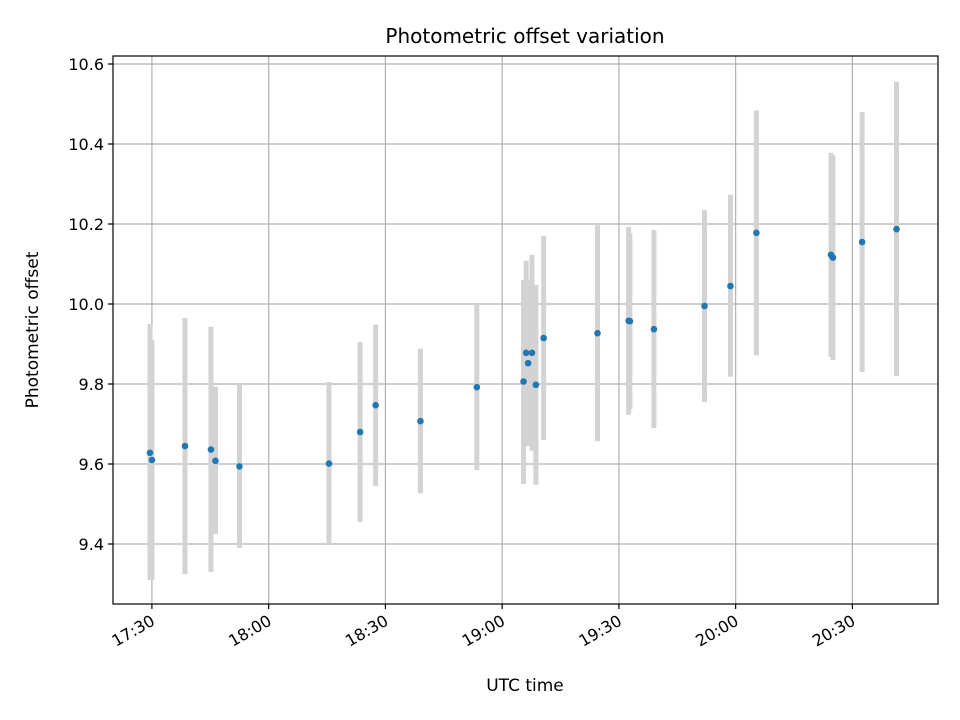 The width and height of the screenshot is (960, 720). I want to click on y-tick-label: 10.4, so click(86, 144).